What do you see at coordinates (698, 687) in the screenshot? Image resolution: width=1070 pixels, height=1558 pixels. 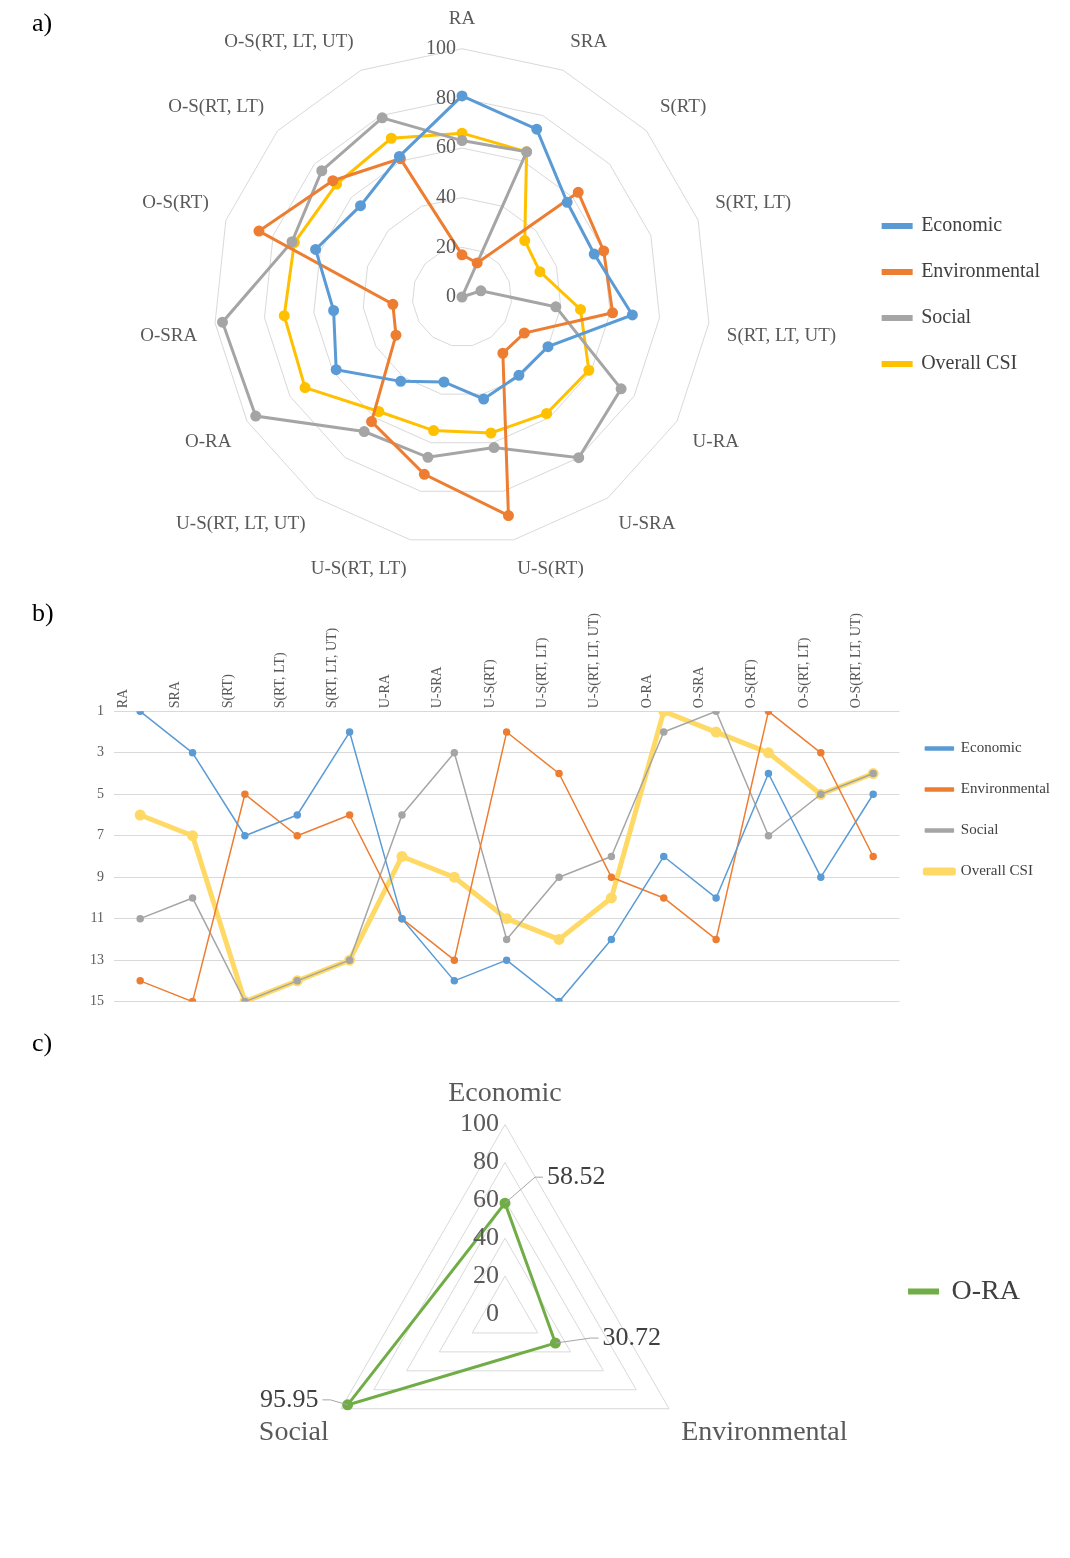 I see `x-tick-label: O-SRA` at bounding box center [698, 687].